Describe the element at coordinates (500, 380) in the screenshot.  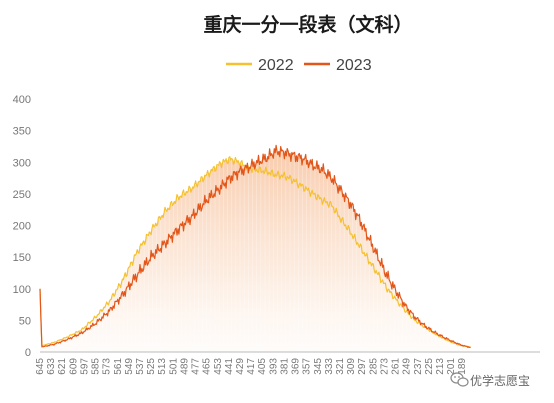
I see `watermark-text: 优学志愿宝` at that location.